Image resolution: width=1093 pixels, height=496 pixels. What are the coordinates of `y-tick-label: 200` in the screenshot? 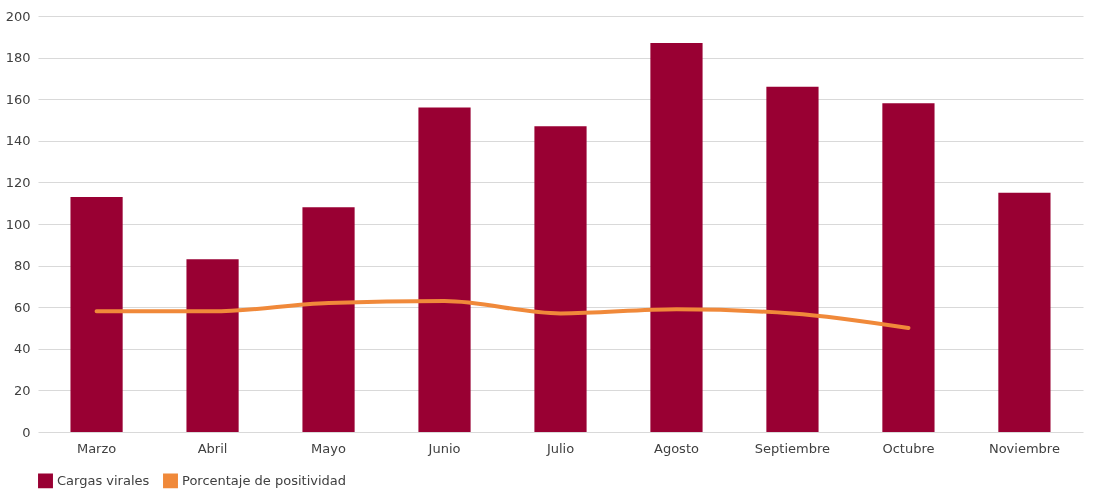 It's located at (18, 16).